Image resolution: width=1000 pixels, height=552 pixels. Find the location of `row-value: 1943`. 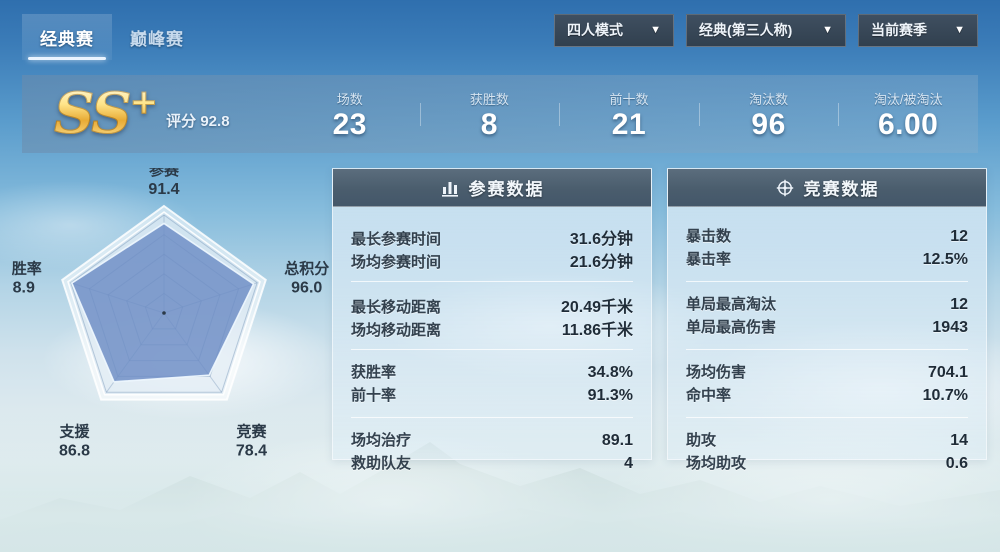

row-value: 1943 is located at coordinates (950, 327).